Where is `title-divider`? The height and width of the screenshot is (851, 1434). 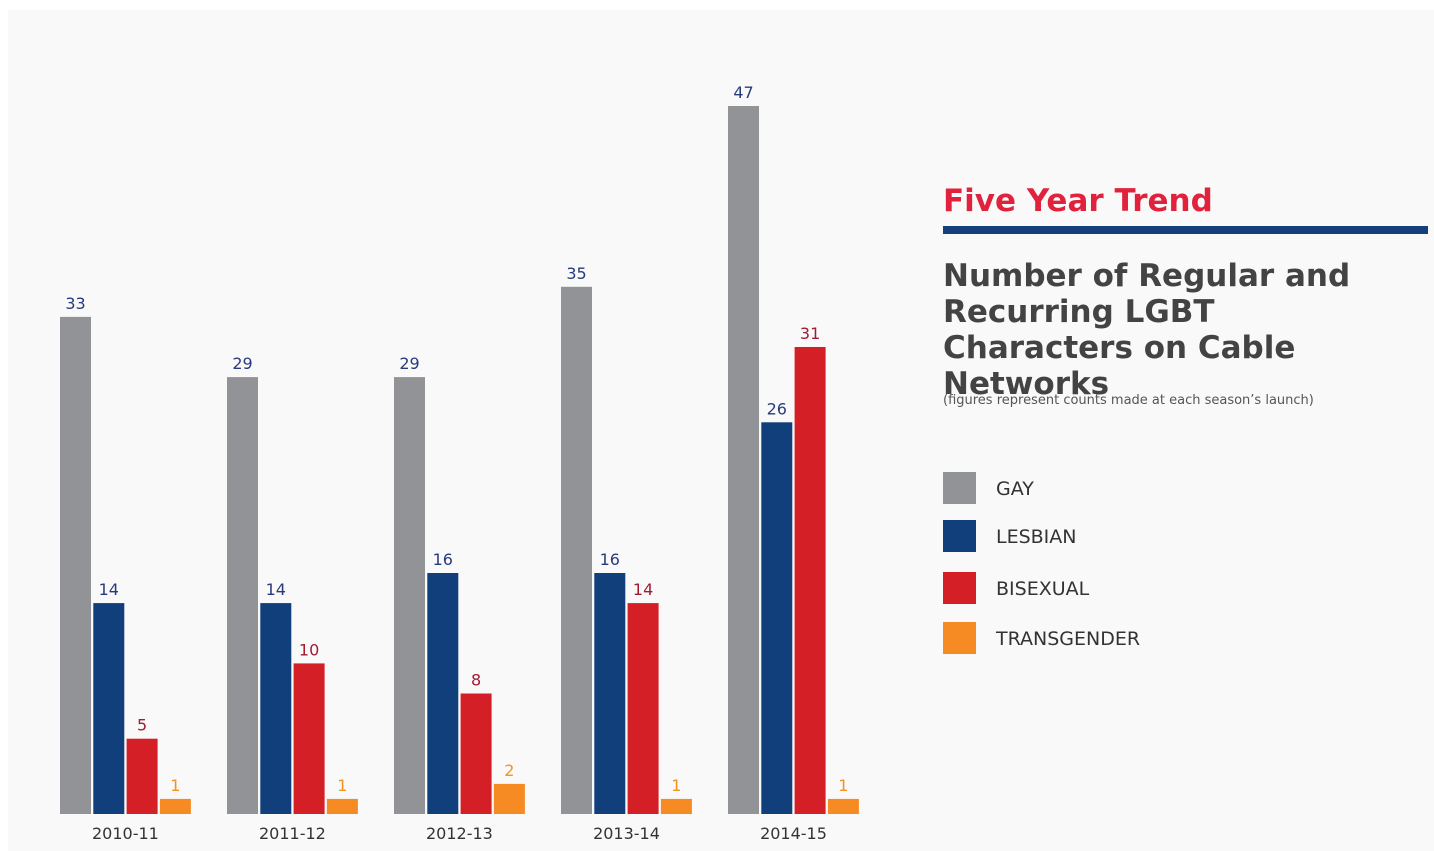 title-divider is located at coordinates (1185, 230).